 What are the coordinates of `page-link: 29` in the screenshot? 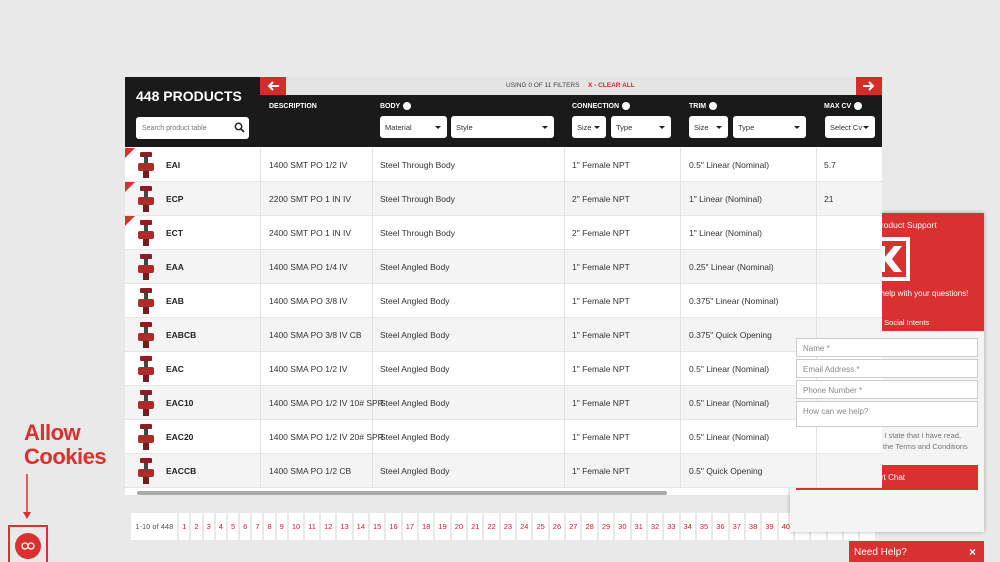 It's located at (606, 526).